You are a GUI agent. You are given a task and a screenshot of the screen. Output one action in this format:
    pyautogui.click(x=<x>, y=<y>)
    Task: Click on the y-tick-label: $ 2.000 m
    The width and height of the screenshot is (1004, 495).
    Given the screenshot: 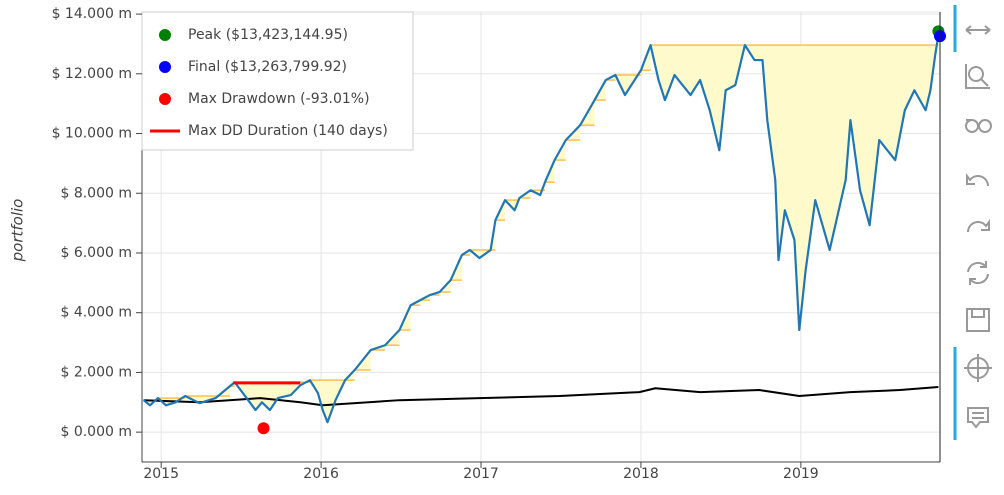 What is the action you would take?
    pyautogui.click(x=96, y=372)
    